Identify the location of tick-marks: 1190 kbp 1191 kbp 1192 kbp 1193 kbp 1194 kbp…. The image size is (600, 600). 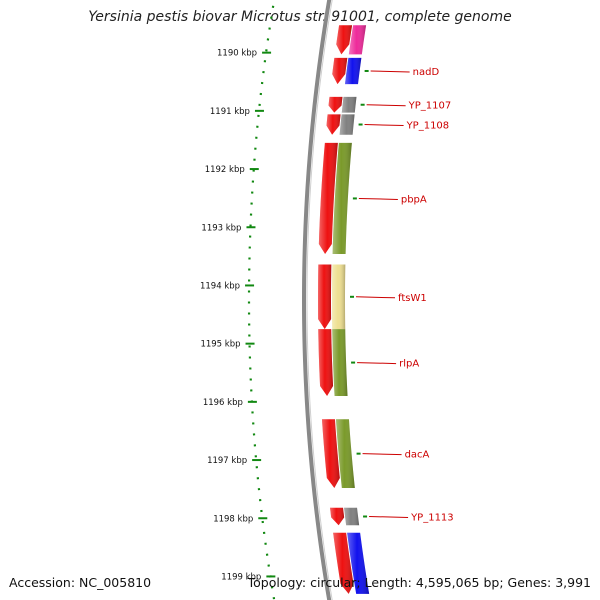
(238, 315).